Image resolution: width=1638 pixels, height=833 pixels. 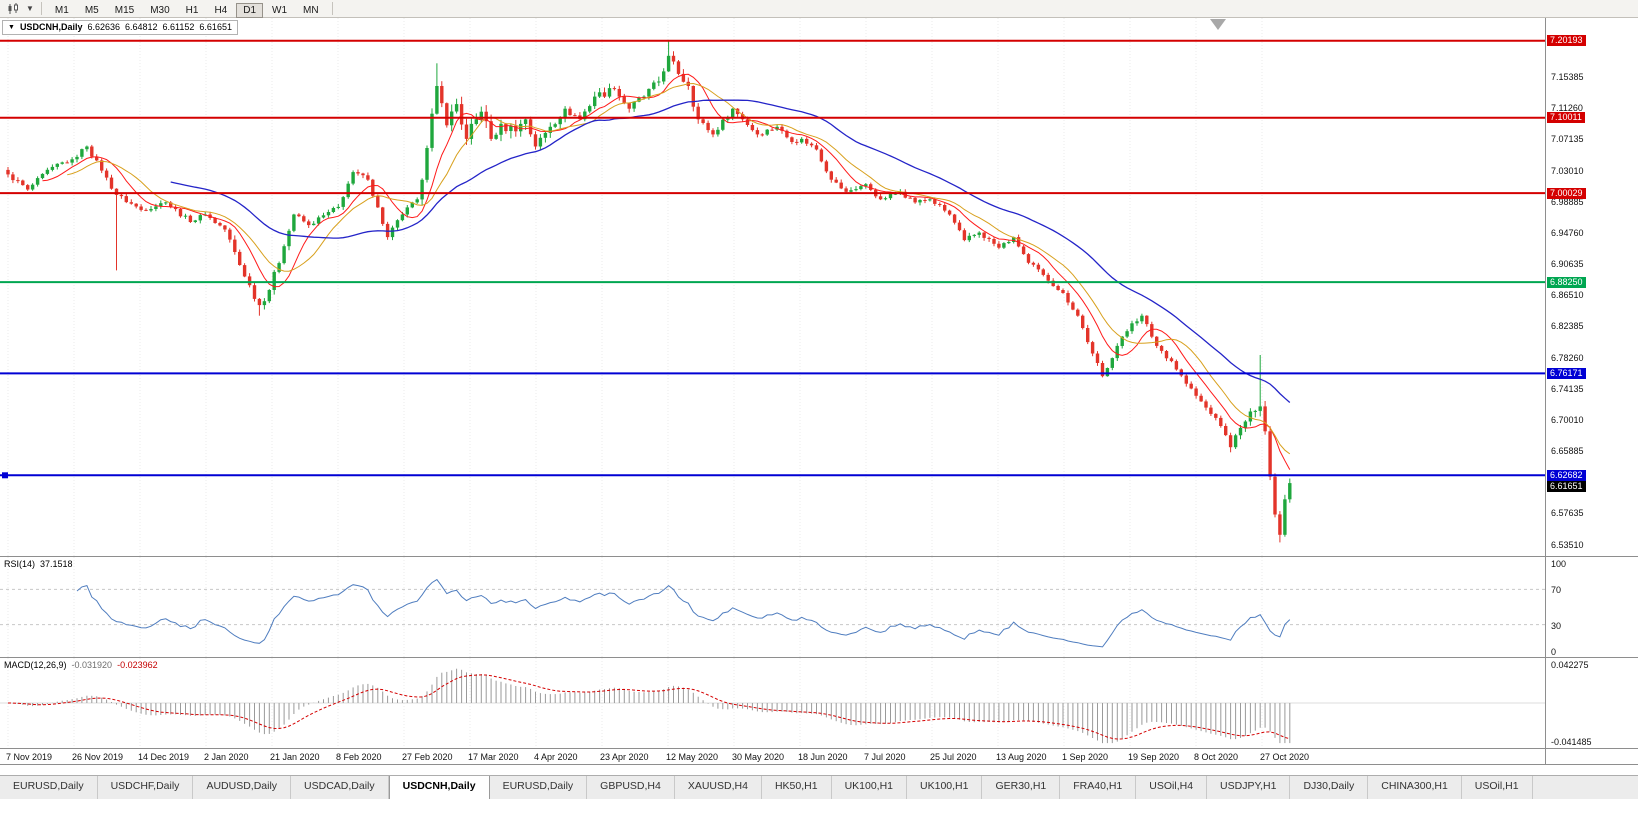 I want to click on price-tick-label: 7.15385, so click(x=1567, y=77).